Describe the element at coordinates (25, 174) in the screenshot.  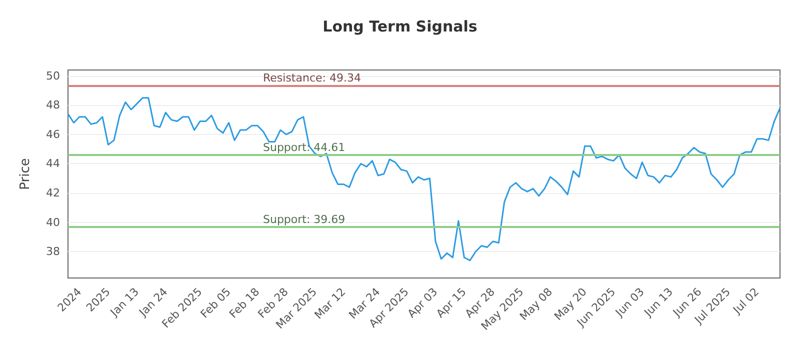
I see `y-axis-title: Price` at that location.